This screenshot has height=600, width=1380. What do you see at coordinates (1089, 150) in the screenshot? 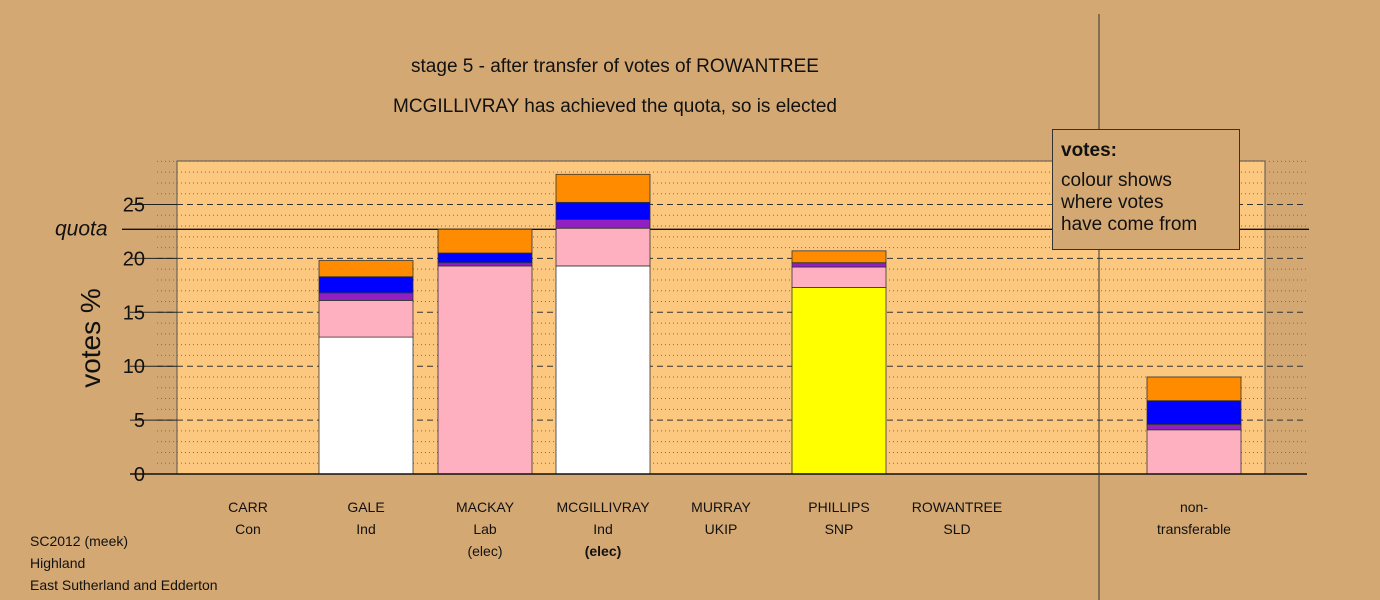
I see `legend-title: votes:` at bounding box center [1089, 150].